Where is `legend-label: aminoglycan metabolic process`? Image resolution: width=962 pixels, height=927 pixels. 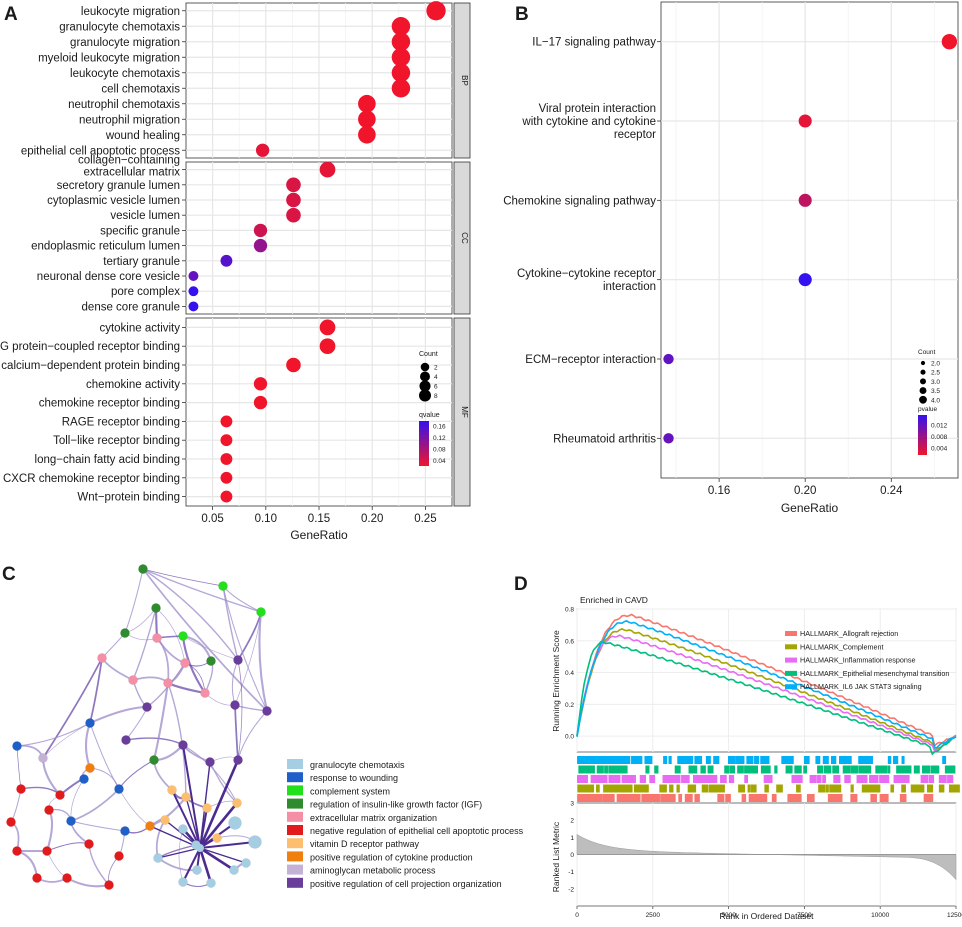 legend-label: aminoglycan metabolic process is located at coordinates (373, 871).